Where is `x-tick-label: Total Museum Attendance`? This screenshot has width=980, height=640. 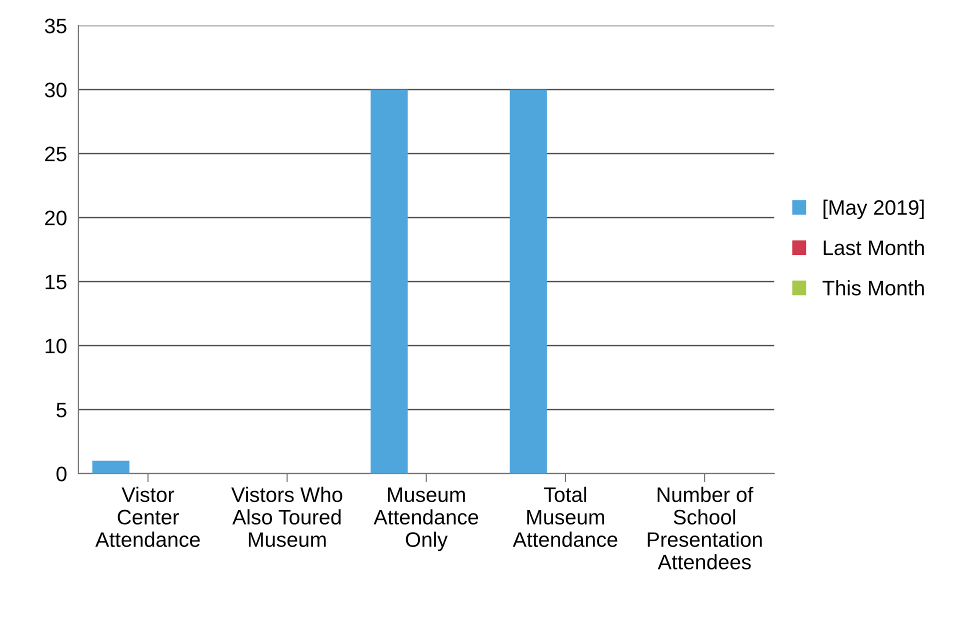
x-tick-label: Total Museum Attendance is located at coordinates (565, 516).